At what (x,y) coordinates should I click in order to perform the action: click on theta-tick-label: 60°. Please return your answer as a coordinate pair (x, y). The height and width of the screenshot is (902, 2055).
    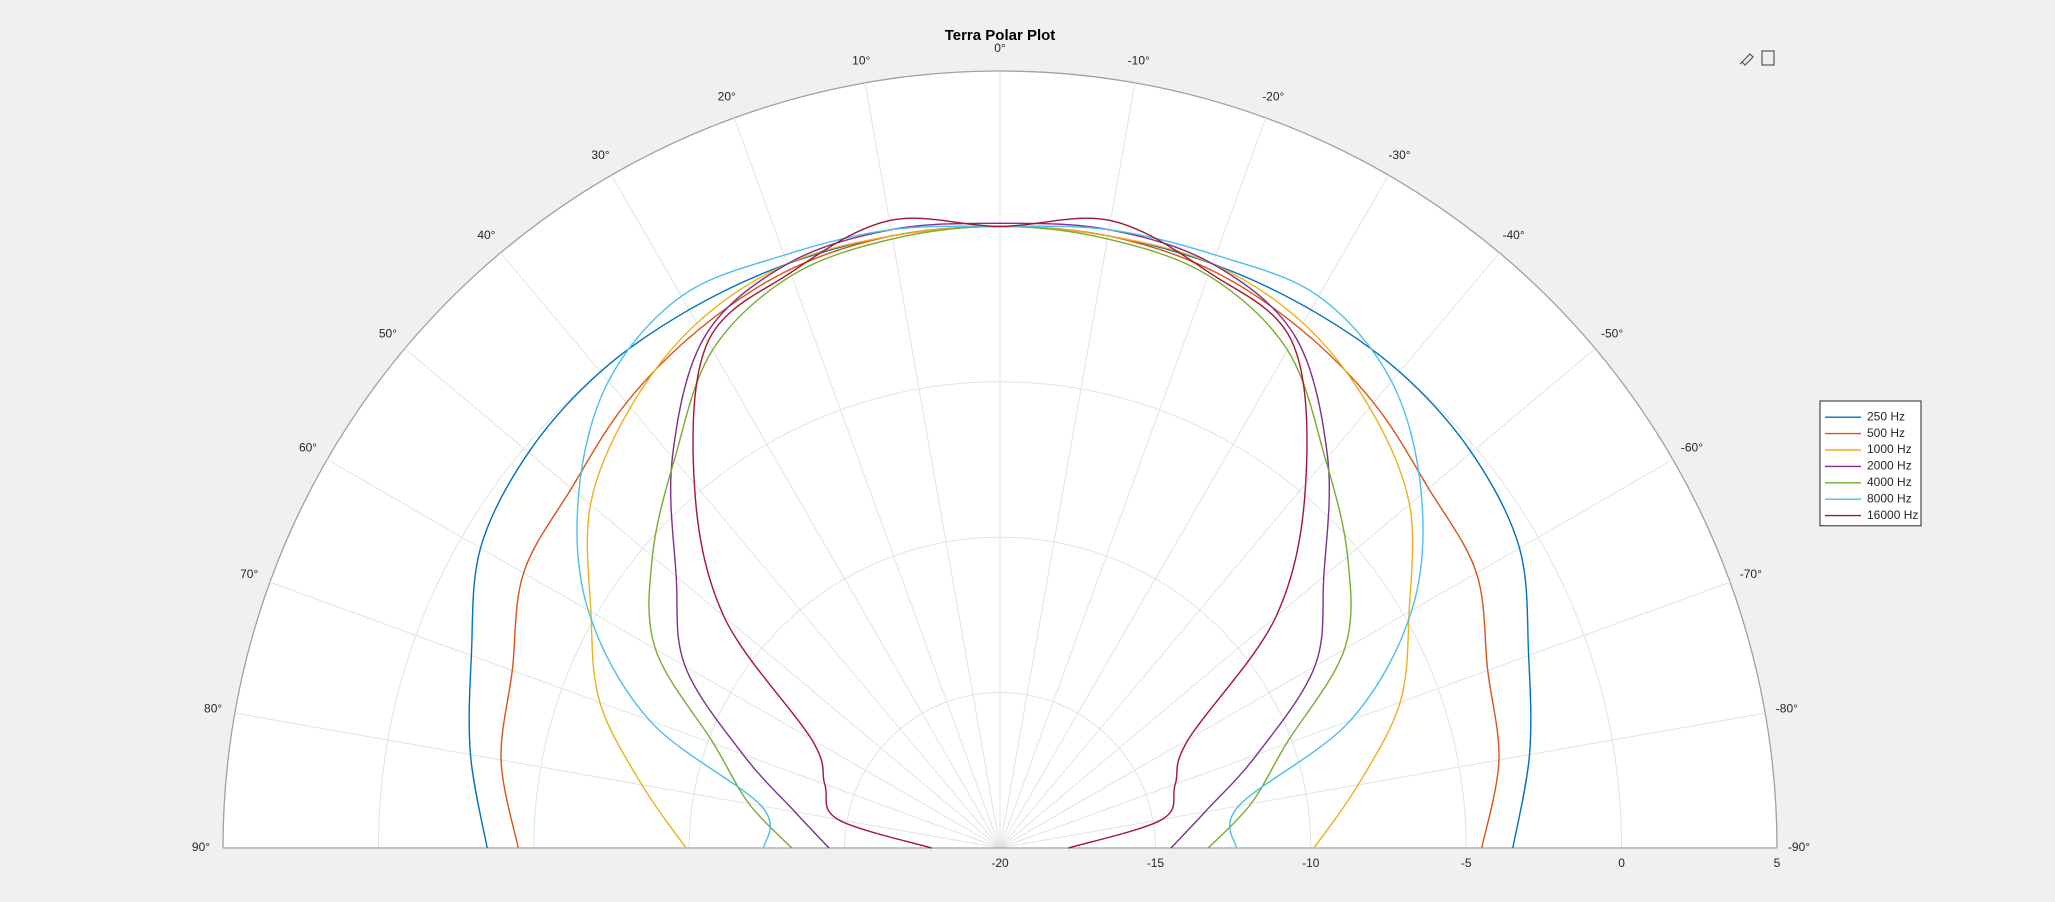
    Looking at the image, I should click on (308, 448).